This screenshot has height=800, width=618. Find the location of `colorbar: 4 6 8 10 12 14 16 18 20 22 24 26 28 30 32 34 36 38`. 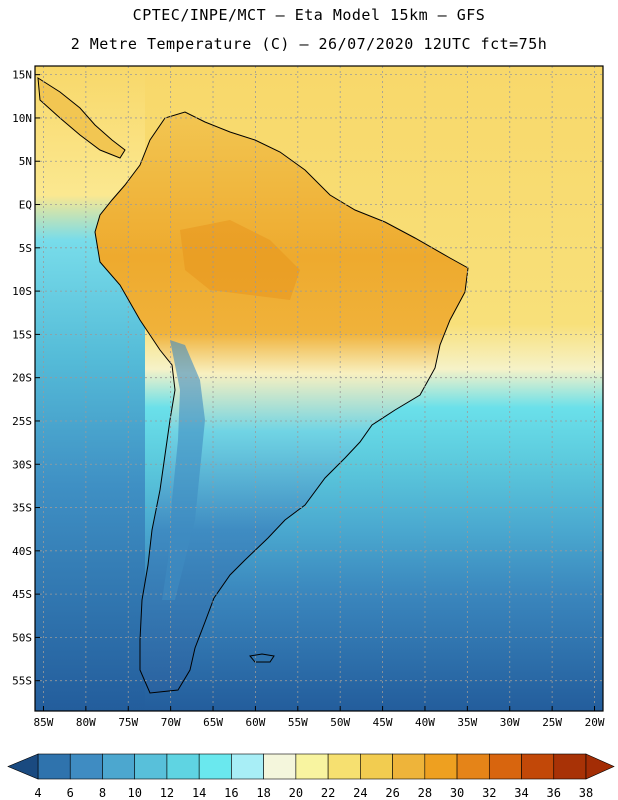

colorbar: 4 6 8 10 12 14 16 18 20 22 24 26 28 30 32 34 36 38 is located at coordinates (311, 776).